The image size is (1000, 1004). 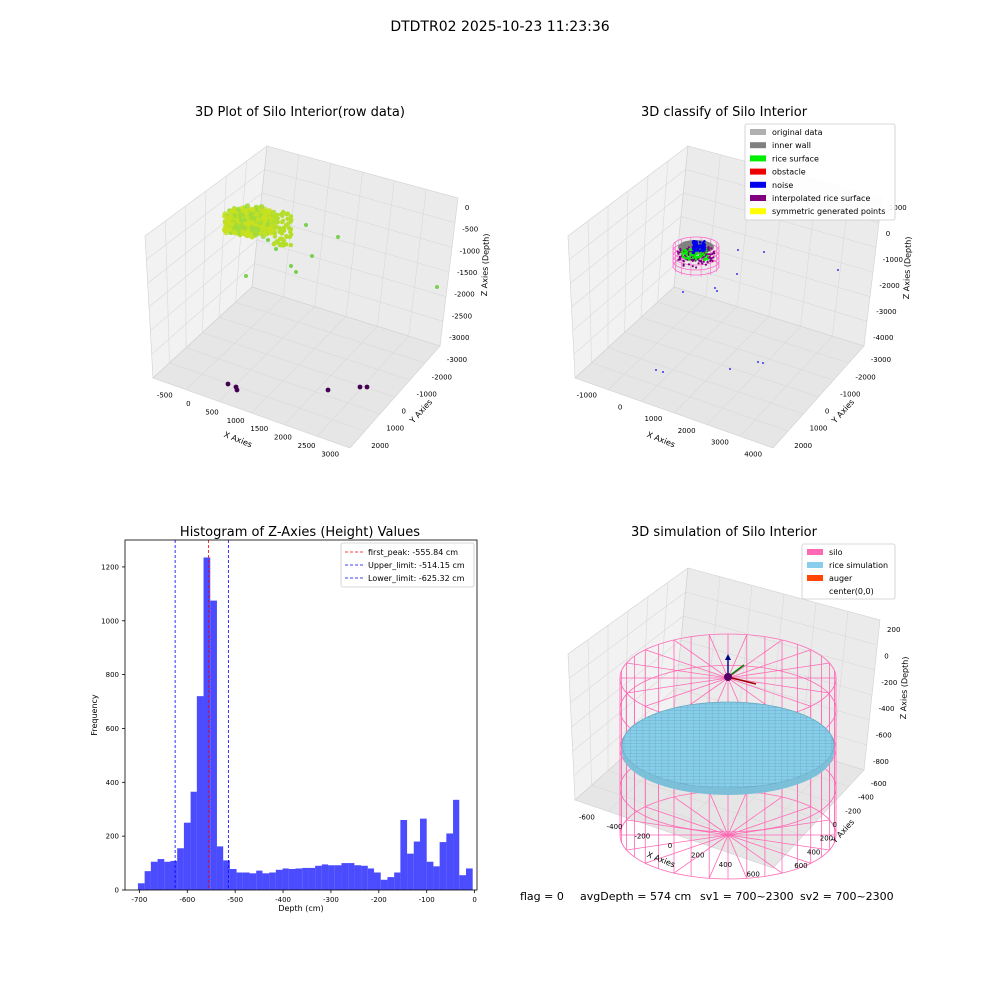 I want to click on x-axis-label: X Axies, so click(x=238, y=439).